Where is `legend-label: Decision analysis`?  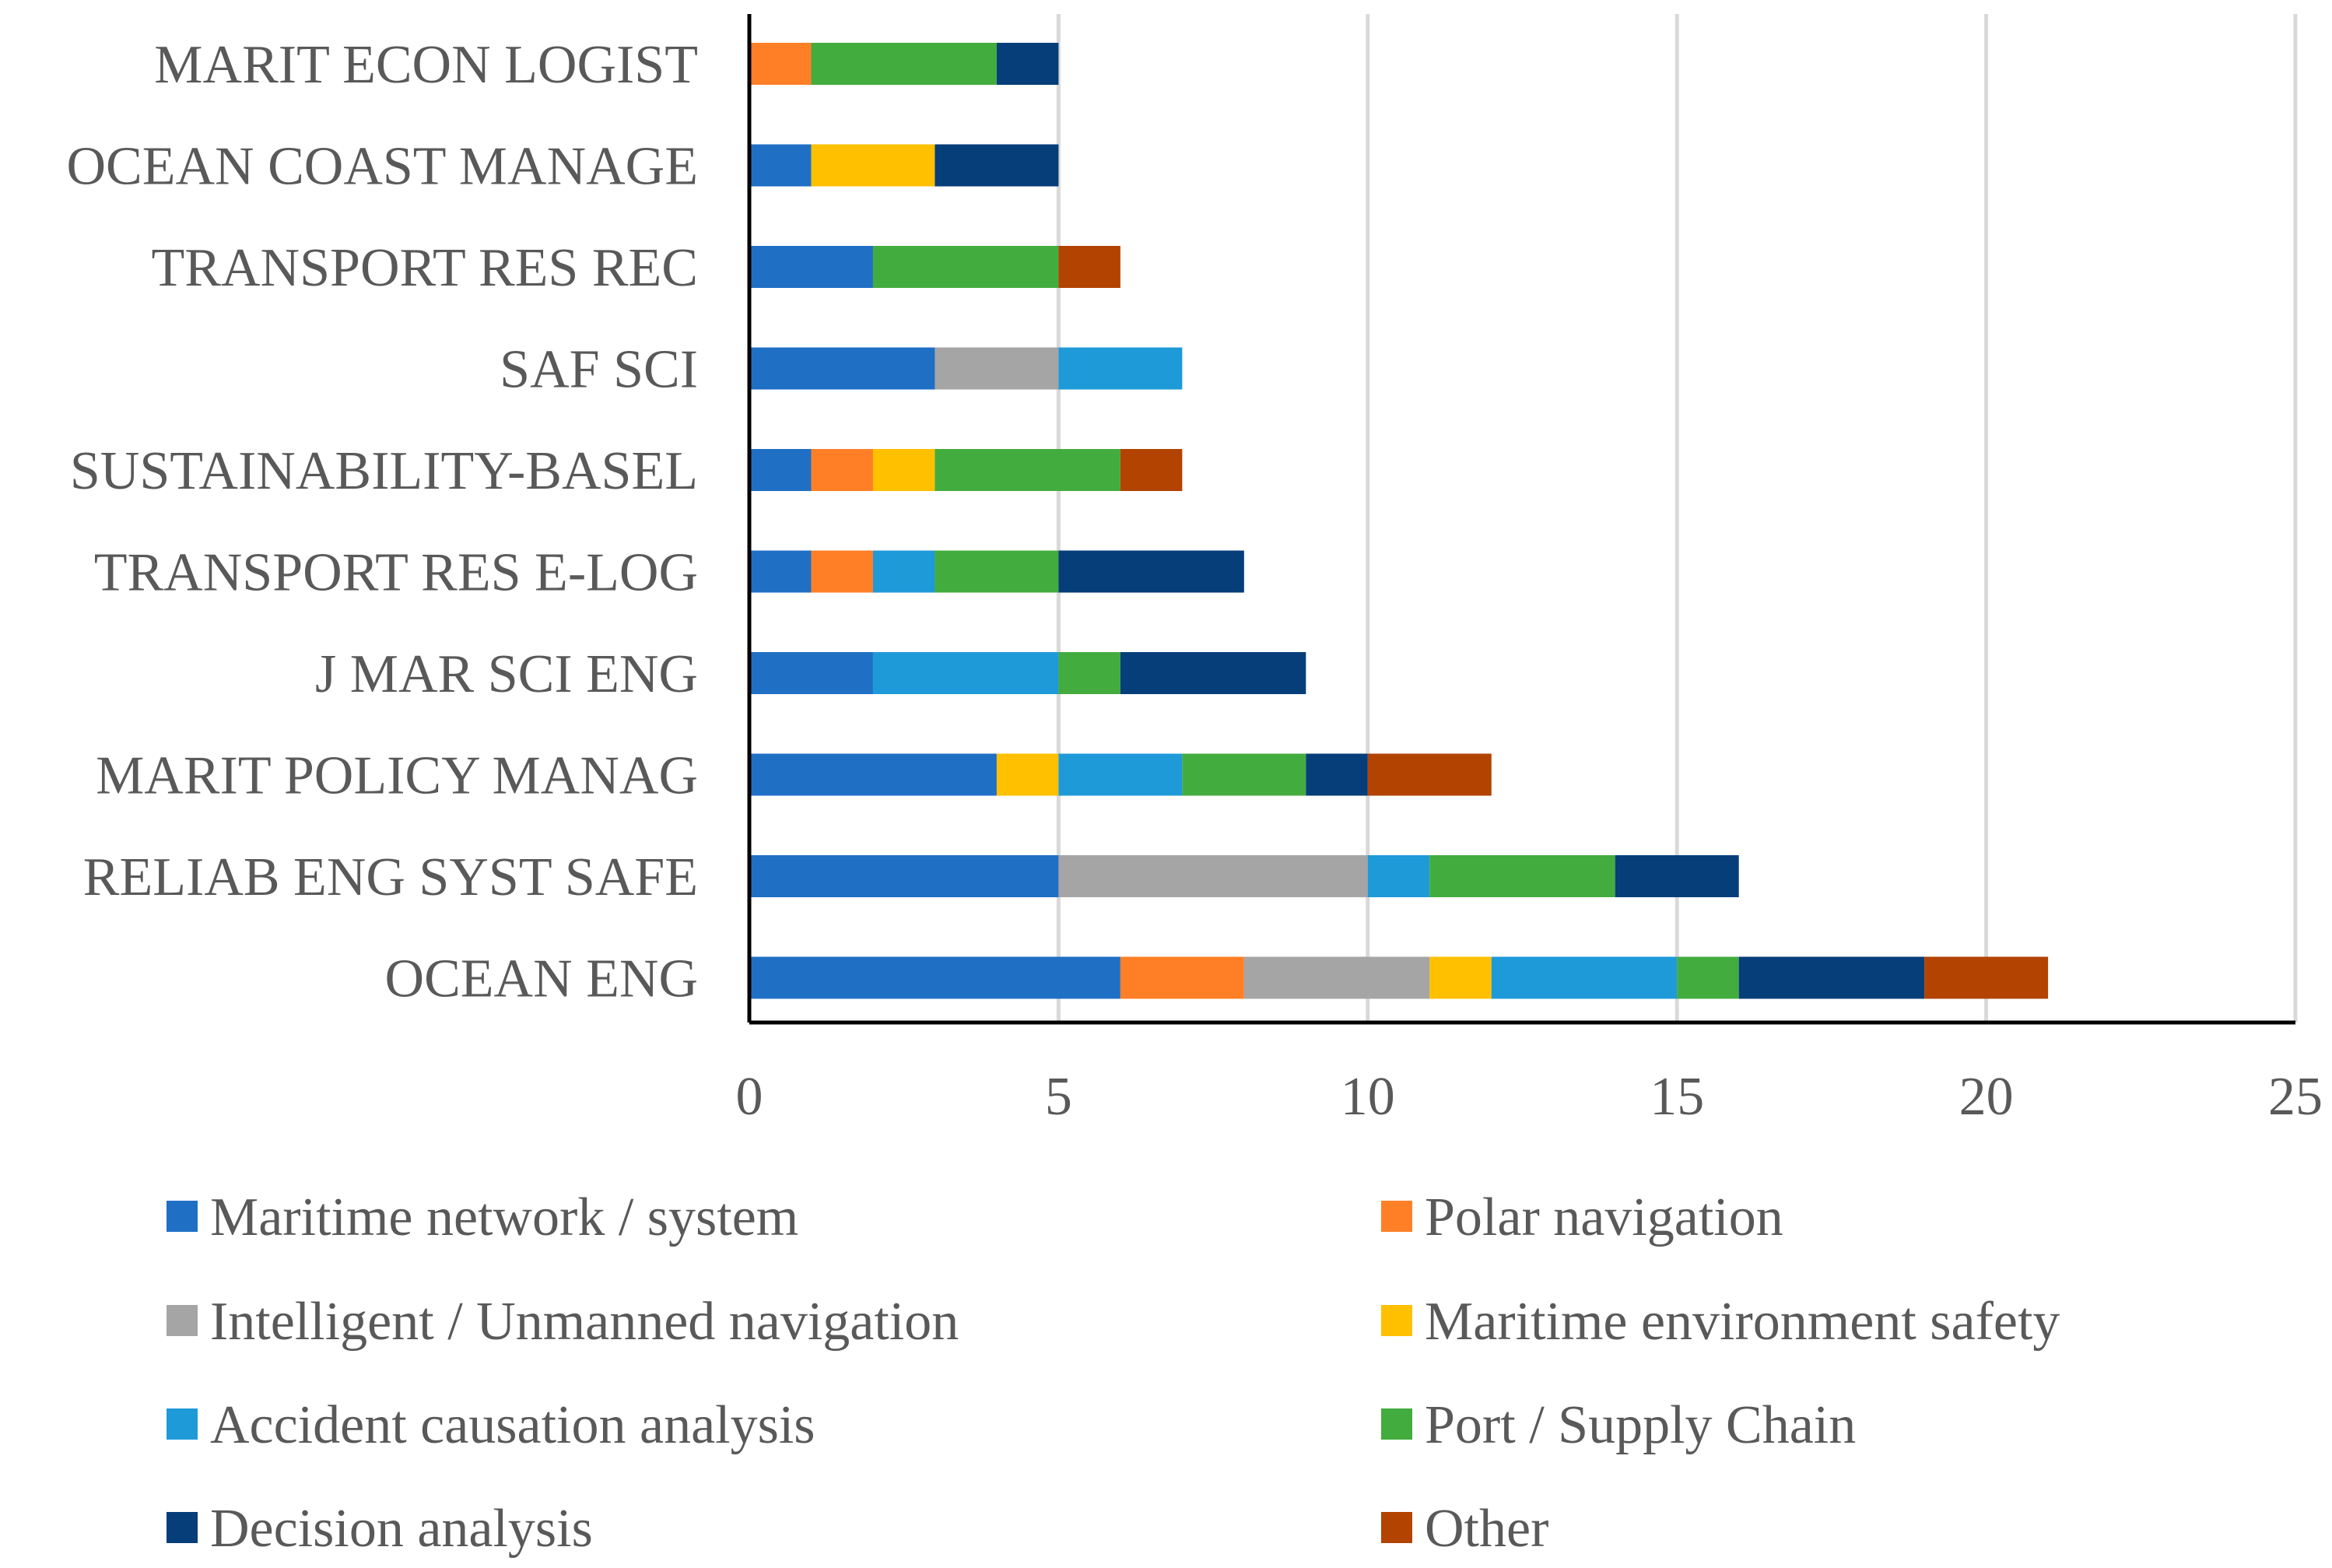
legend-label: Decision analysis is located at coordinates (401, 1529).